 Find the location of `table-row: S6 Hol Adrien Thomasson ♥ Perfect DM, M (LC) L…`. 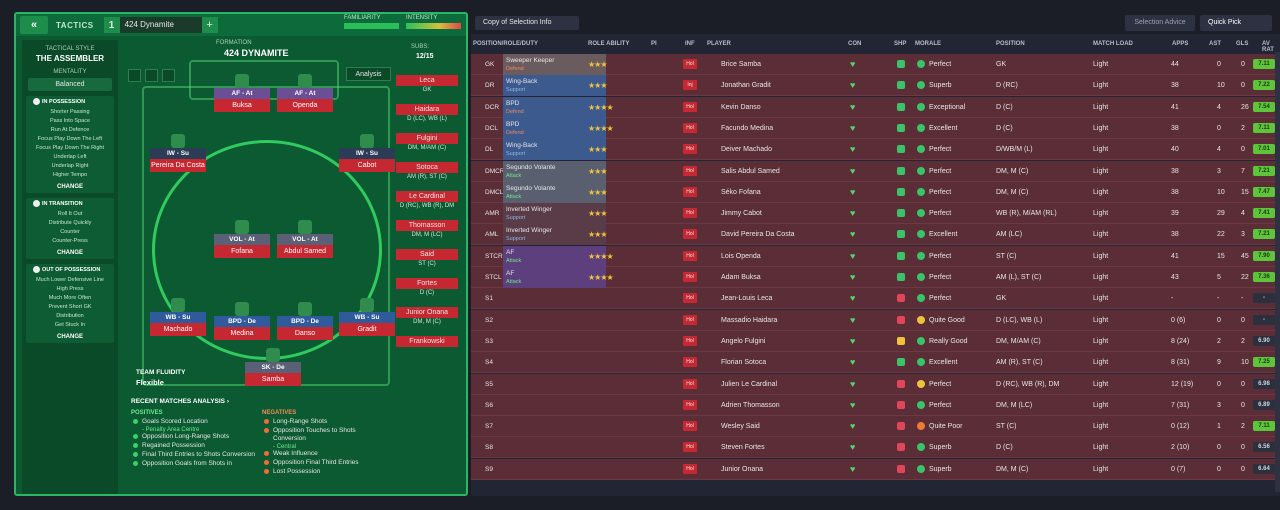

table-row: S6 Hol Adrien Thomasson ♥ Perfect DM, M (LC) L… is located at coordinates (875, 405).